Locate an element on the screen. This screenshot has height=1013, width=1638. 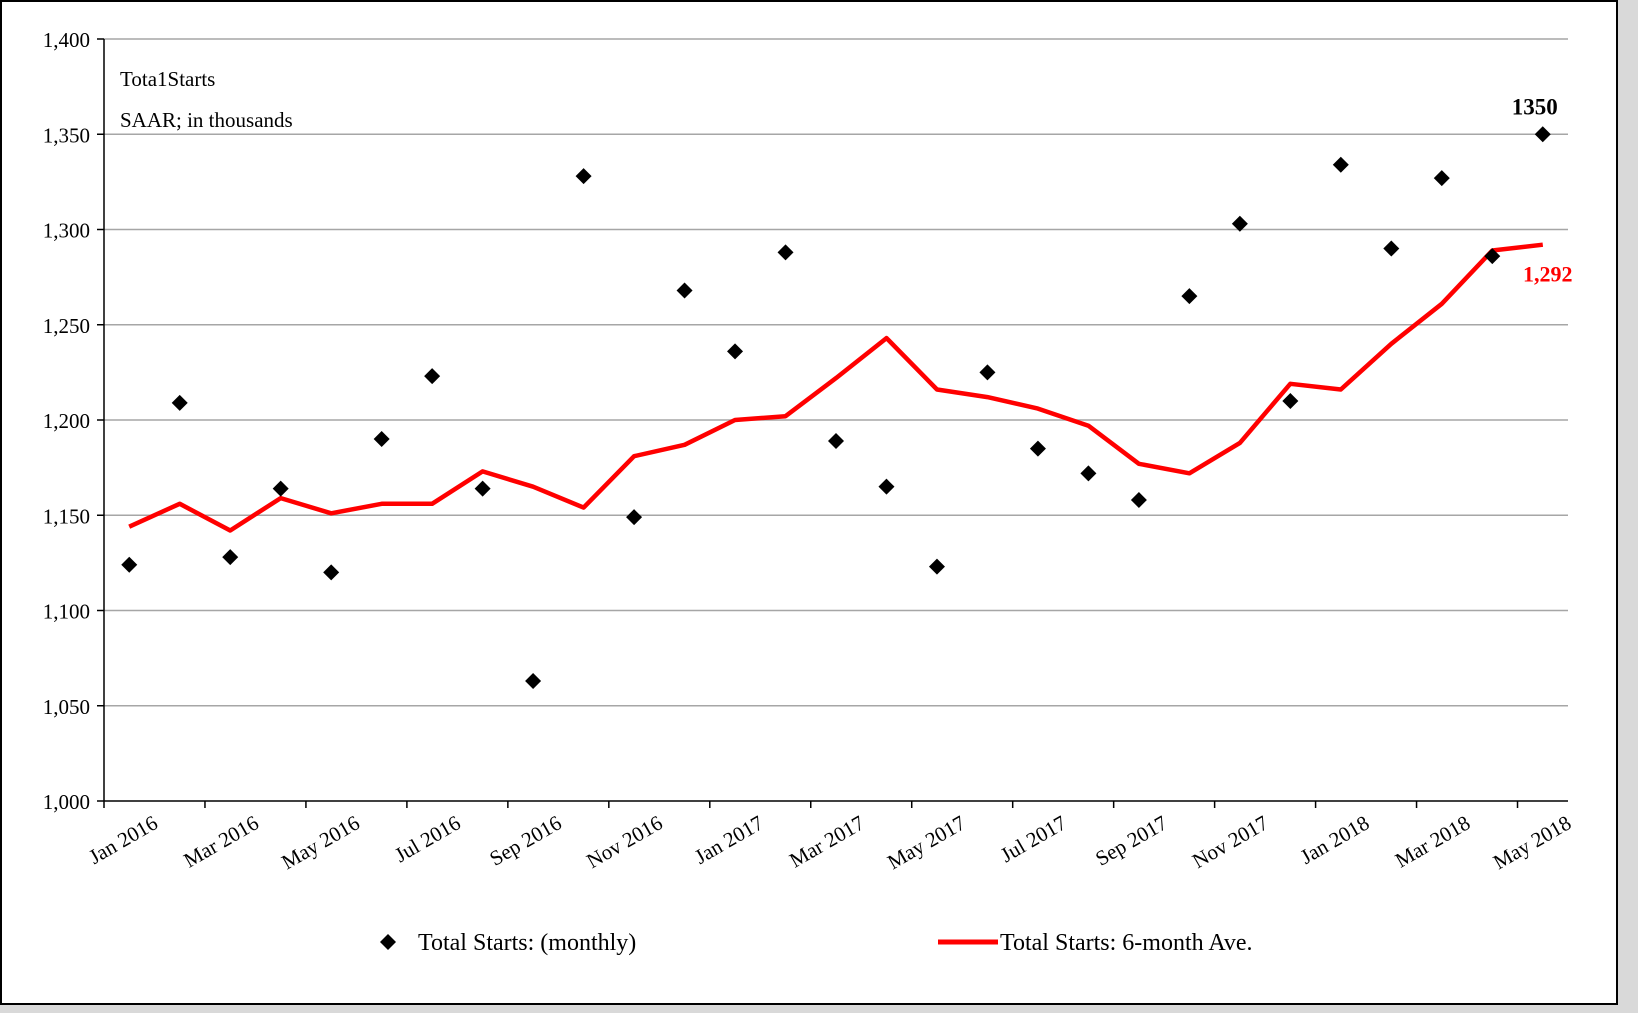
y-tick-label: 1,000 is located at coordinates (66, 802).